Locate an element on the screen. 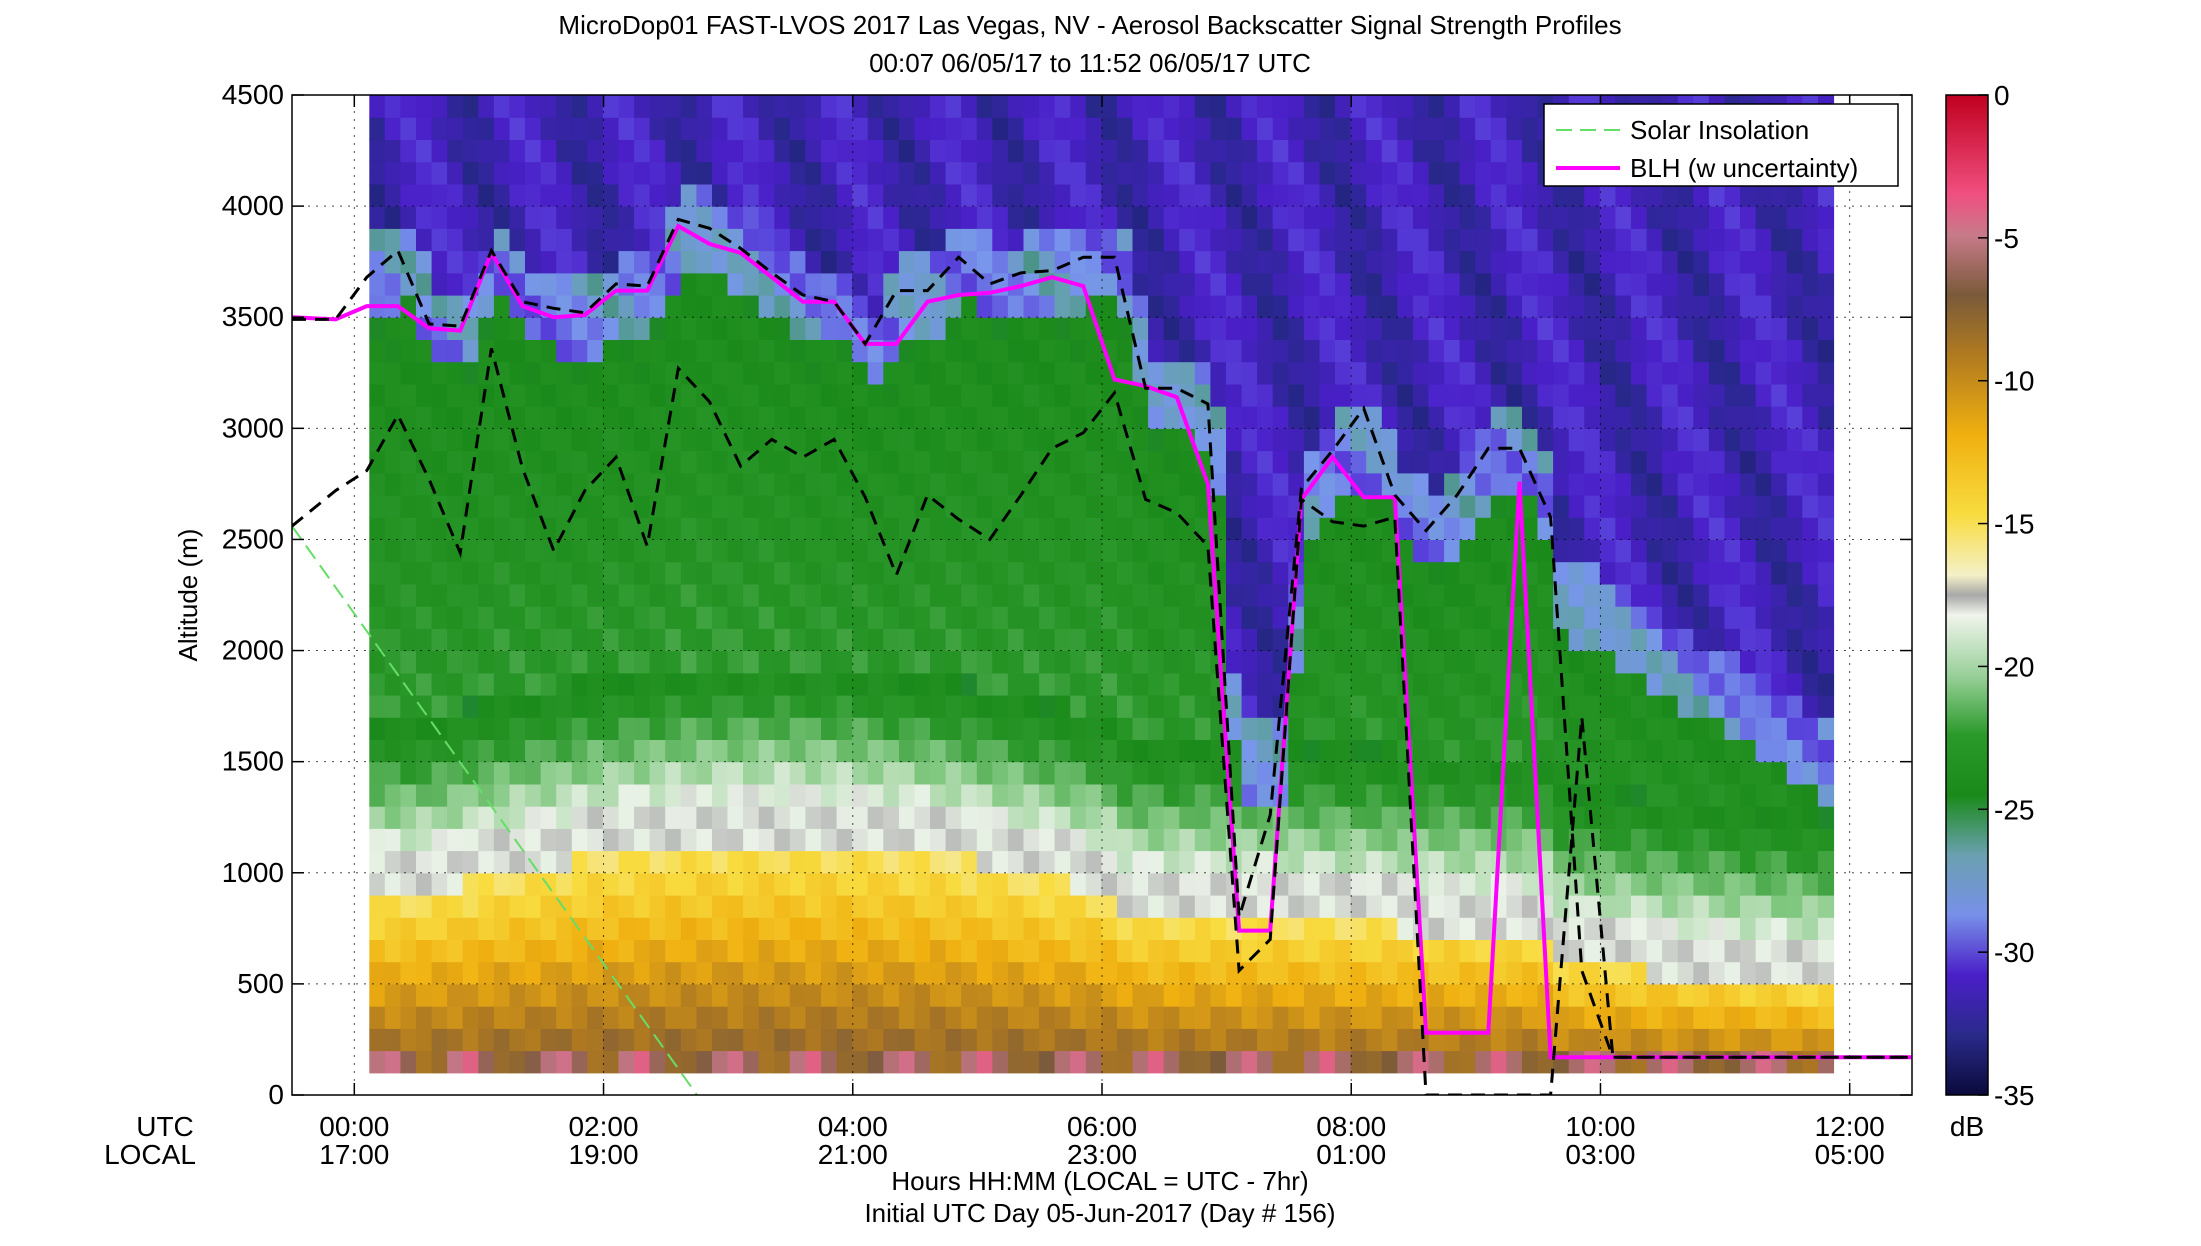 Image resolution: width=2201 pixels, height=1246 pixels. x-tick-label-utc: 00:00 is located at coordinates (354, 1126).